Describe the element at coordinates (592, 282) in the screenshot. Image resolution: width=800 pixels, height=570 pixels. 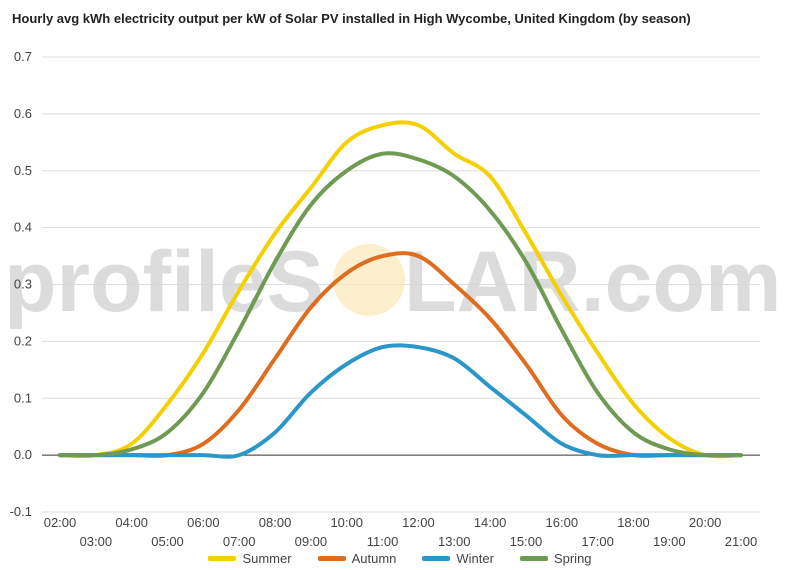
I see `watermark-text-right: LAR.com` at that location.